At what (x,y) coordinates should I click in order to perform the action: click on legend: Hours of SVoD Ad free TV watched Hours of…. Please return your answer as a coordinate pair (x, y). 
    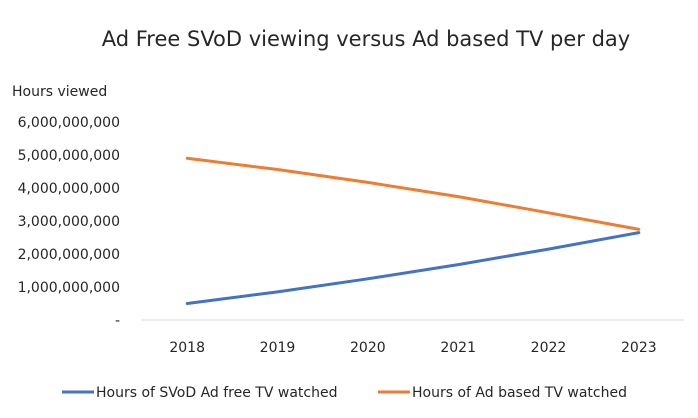
    Looking at the image, I should click on (344, 393).